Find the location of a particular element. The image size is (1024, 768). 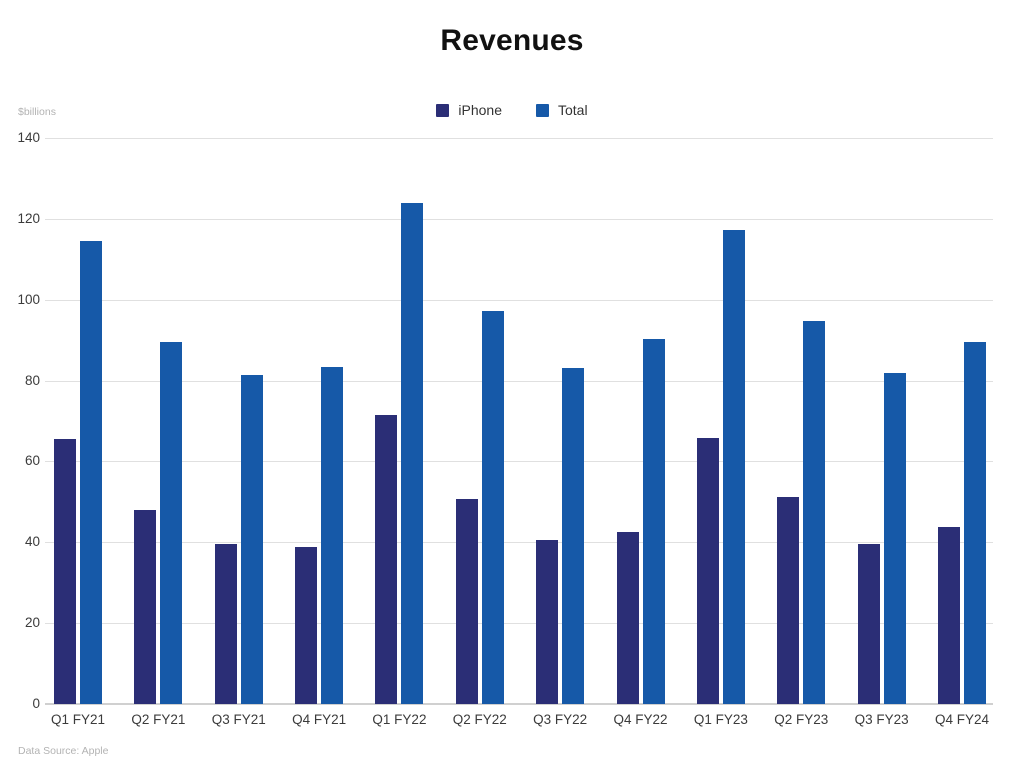

bar-iphone-q2-fy23 is located at coordinates (788, 600).